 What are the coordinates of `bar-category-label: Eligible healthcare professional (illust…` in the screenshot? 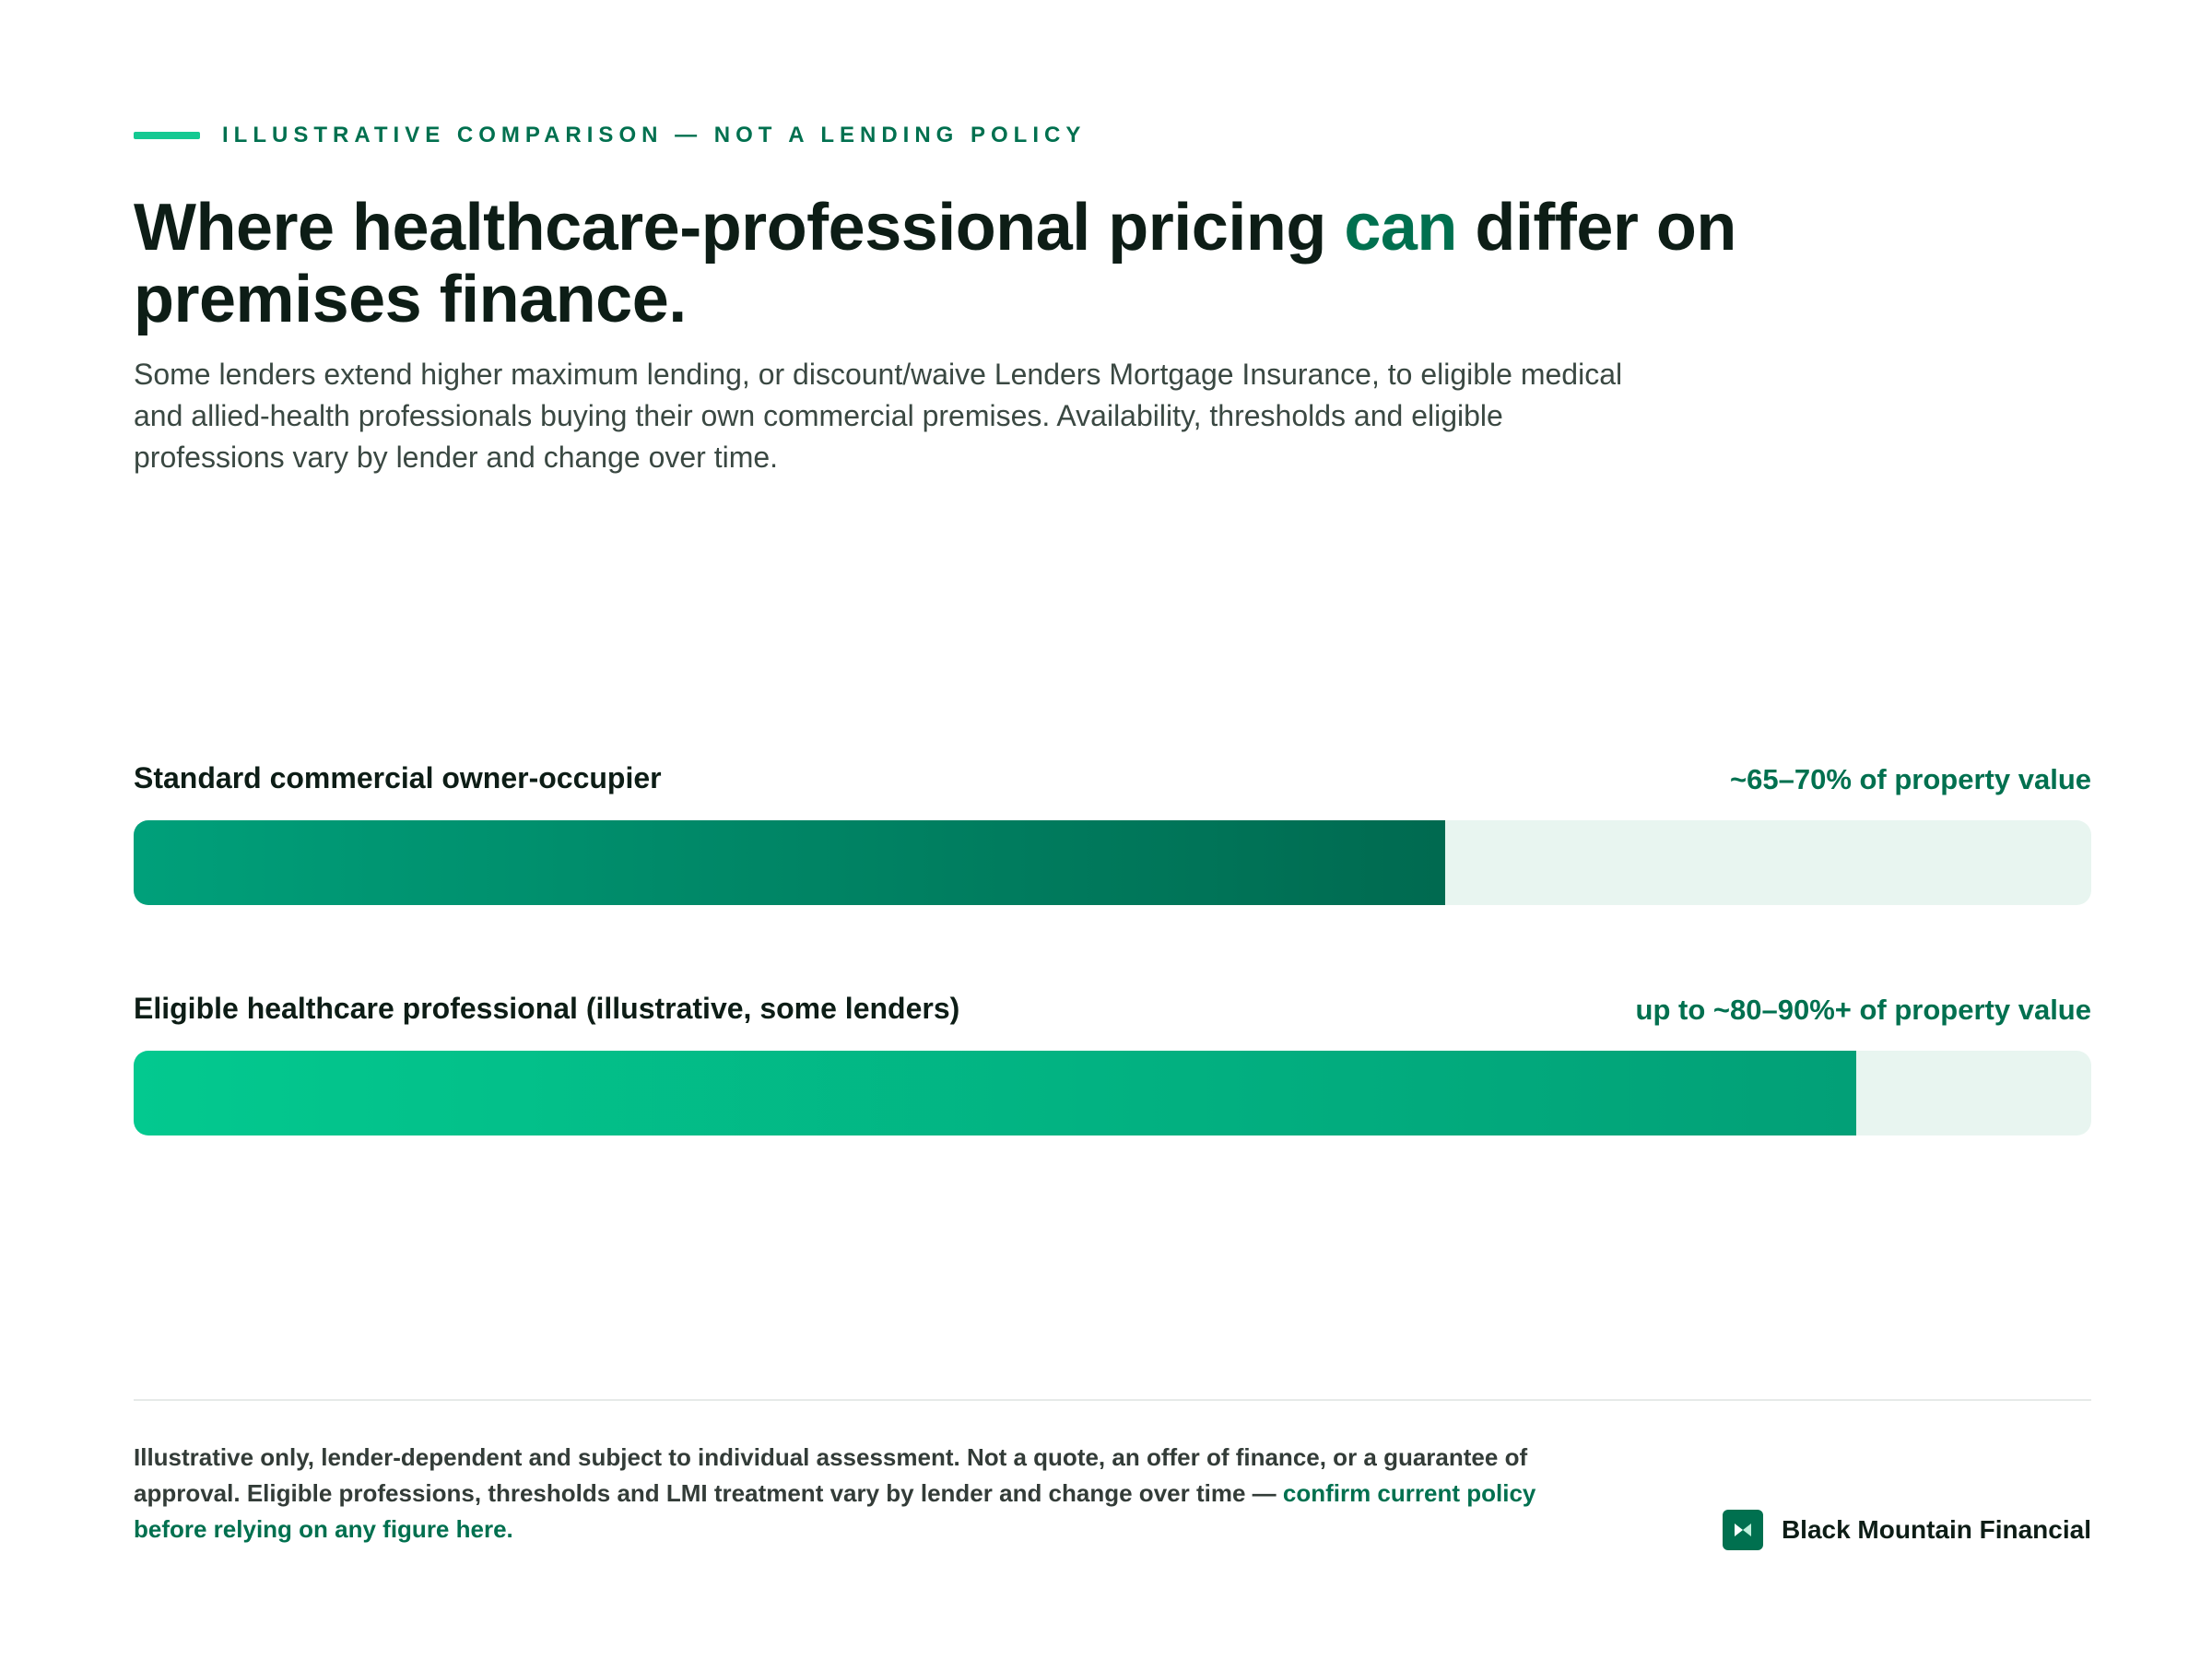 It's located at (547, 1008).